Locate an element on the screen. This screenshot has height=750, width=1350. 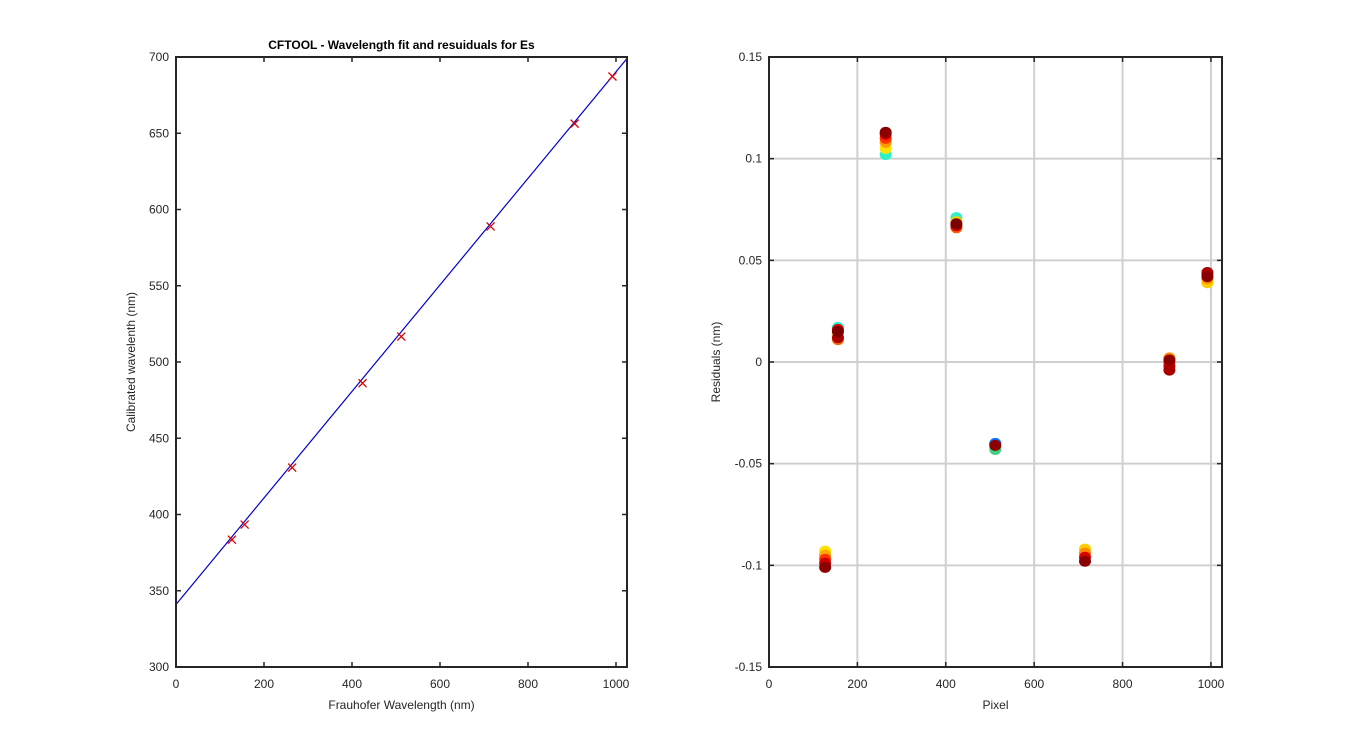
fit-x-tick-label: 200 is located at coordinates (264, 684).